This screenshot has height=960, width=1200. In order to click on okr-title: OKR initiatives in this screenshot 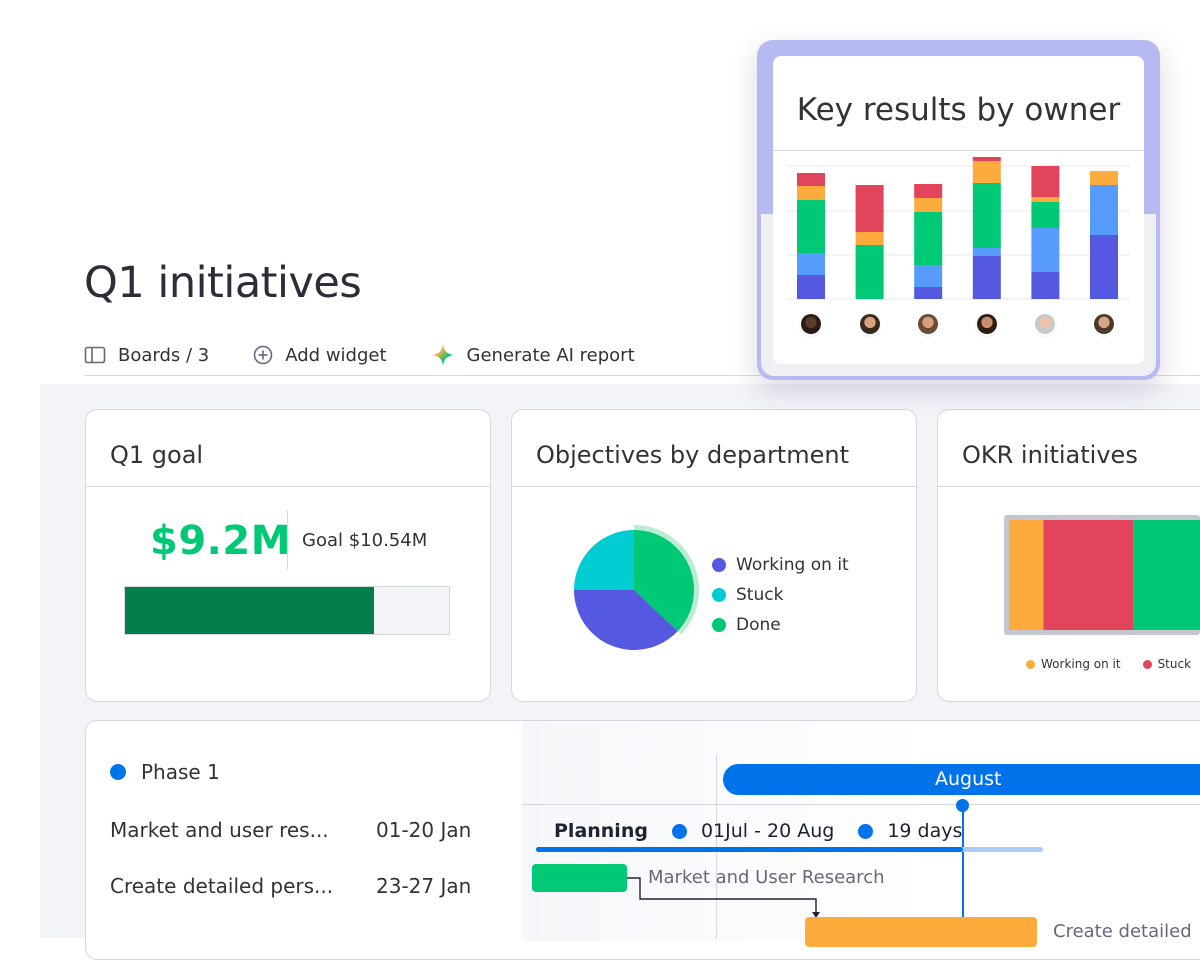, I will do `click(1069, 448)`.